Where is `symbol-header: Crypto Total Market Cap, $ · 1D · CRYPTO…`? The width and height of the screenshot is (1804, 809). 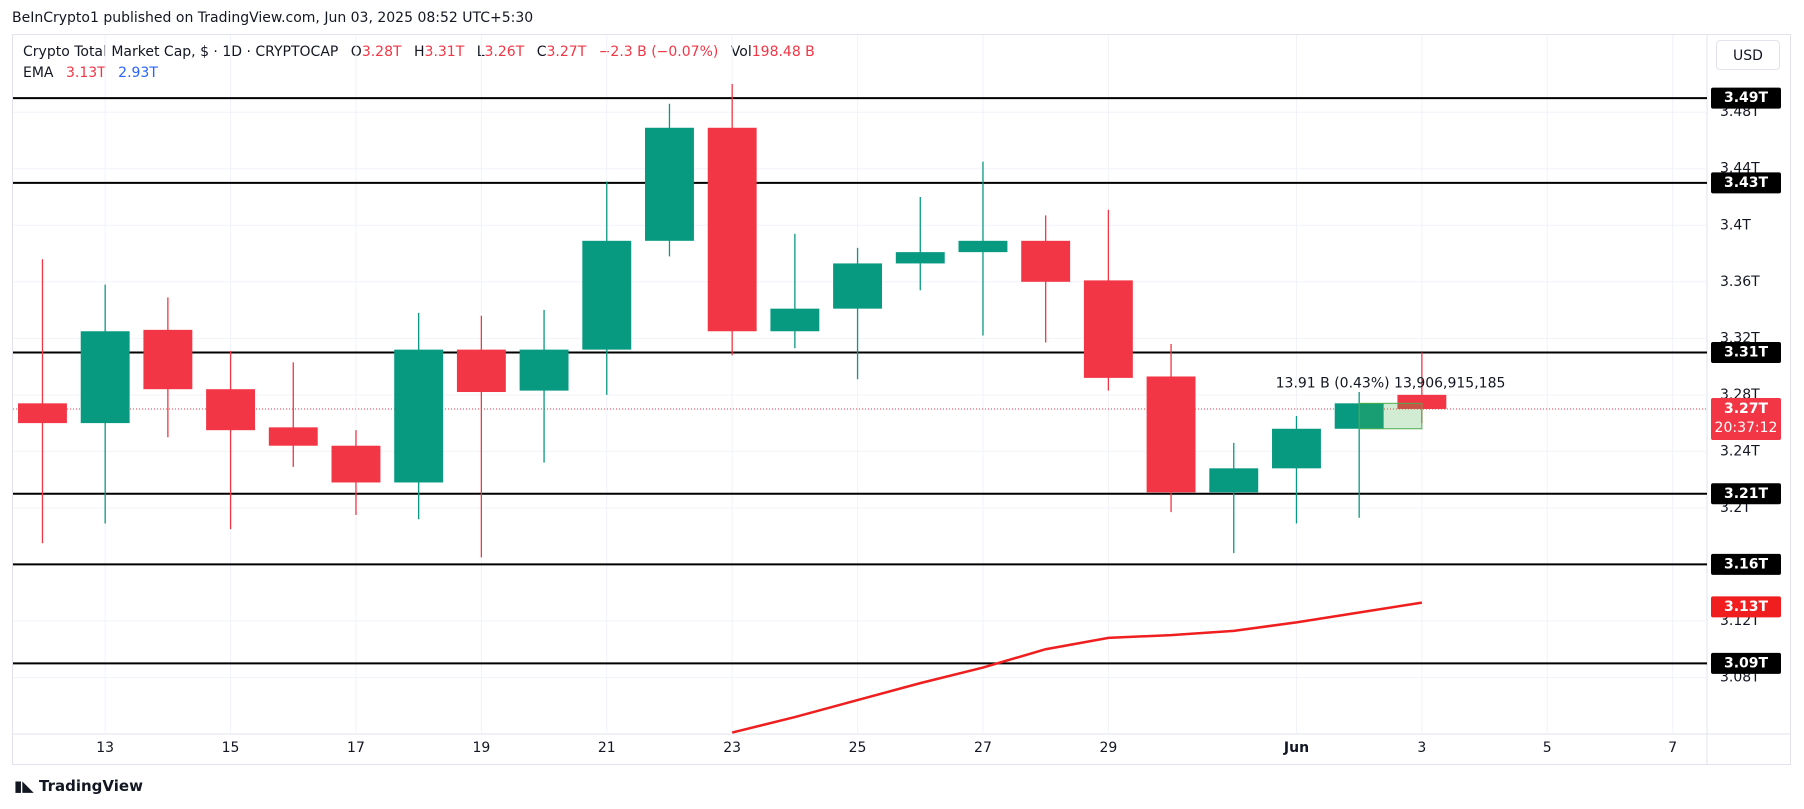 symbol-header: Crypto Total Market Cap, $ · 1D · CRYPTO… is located at coordinates (419, 52).